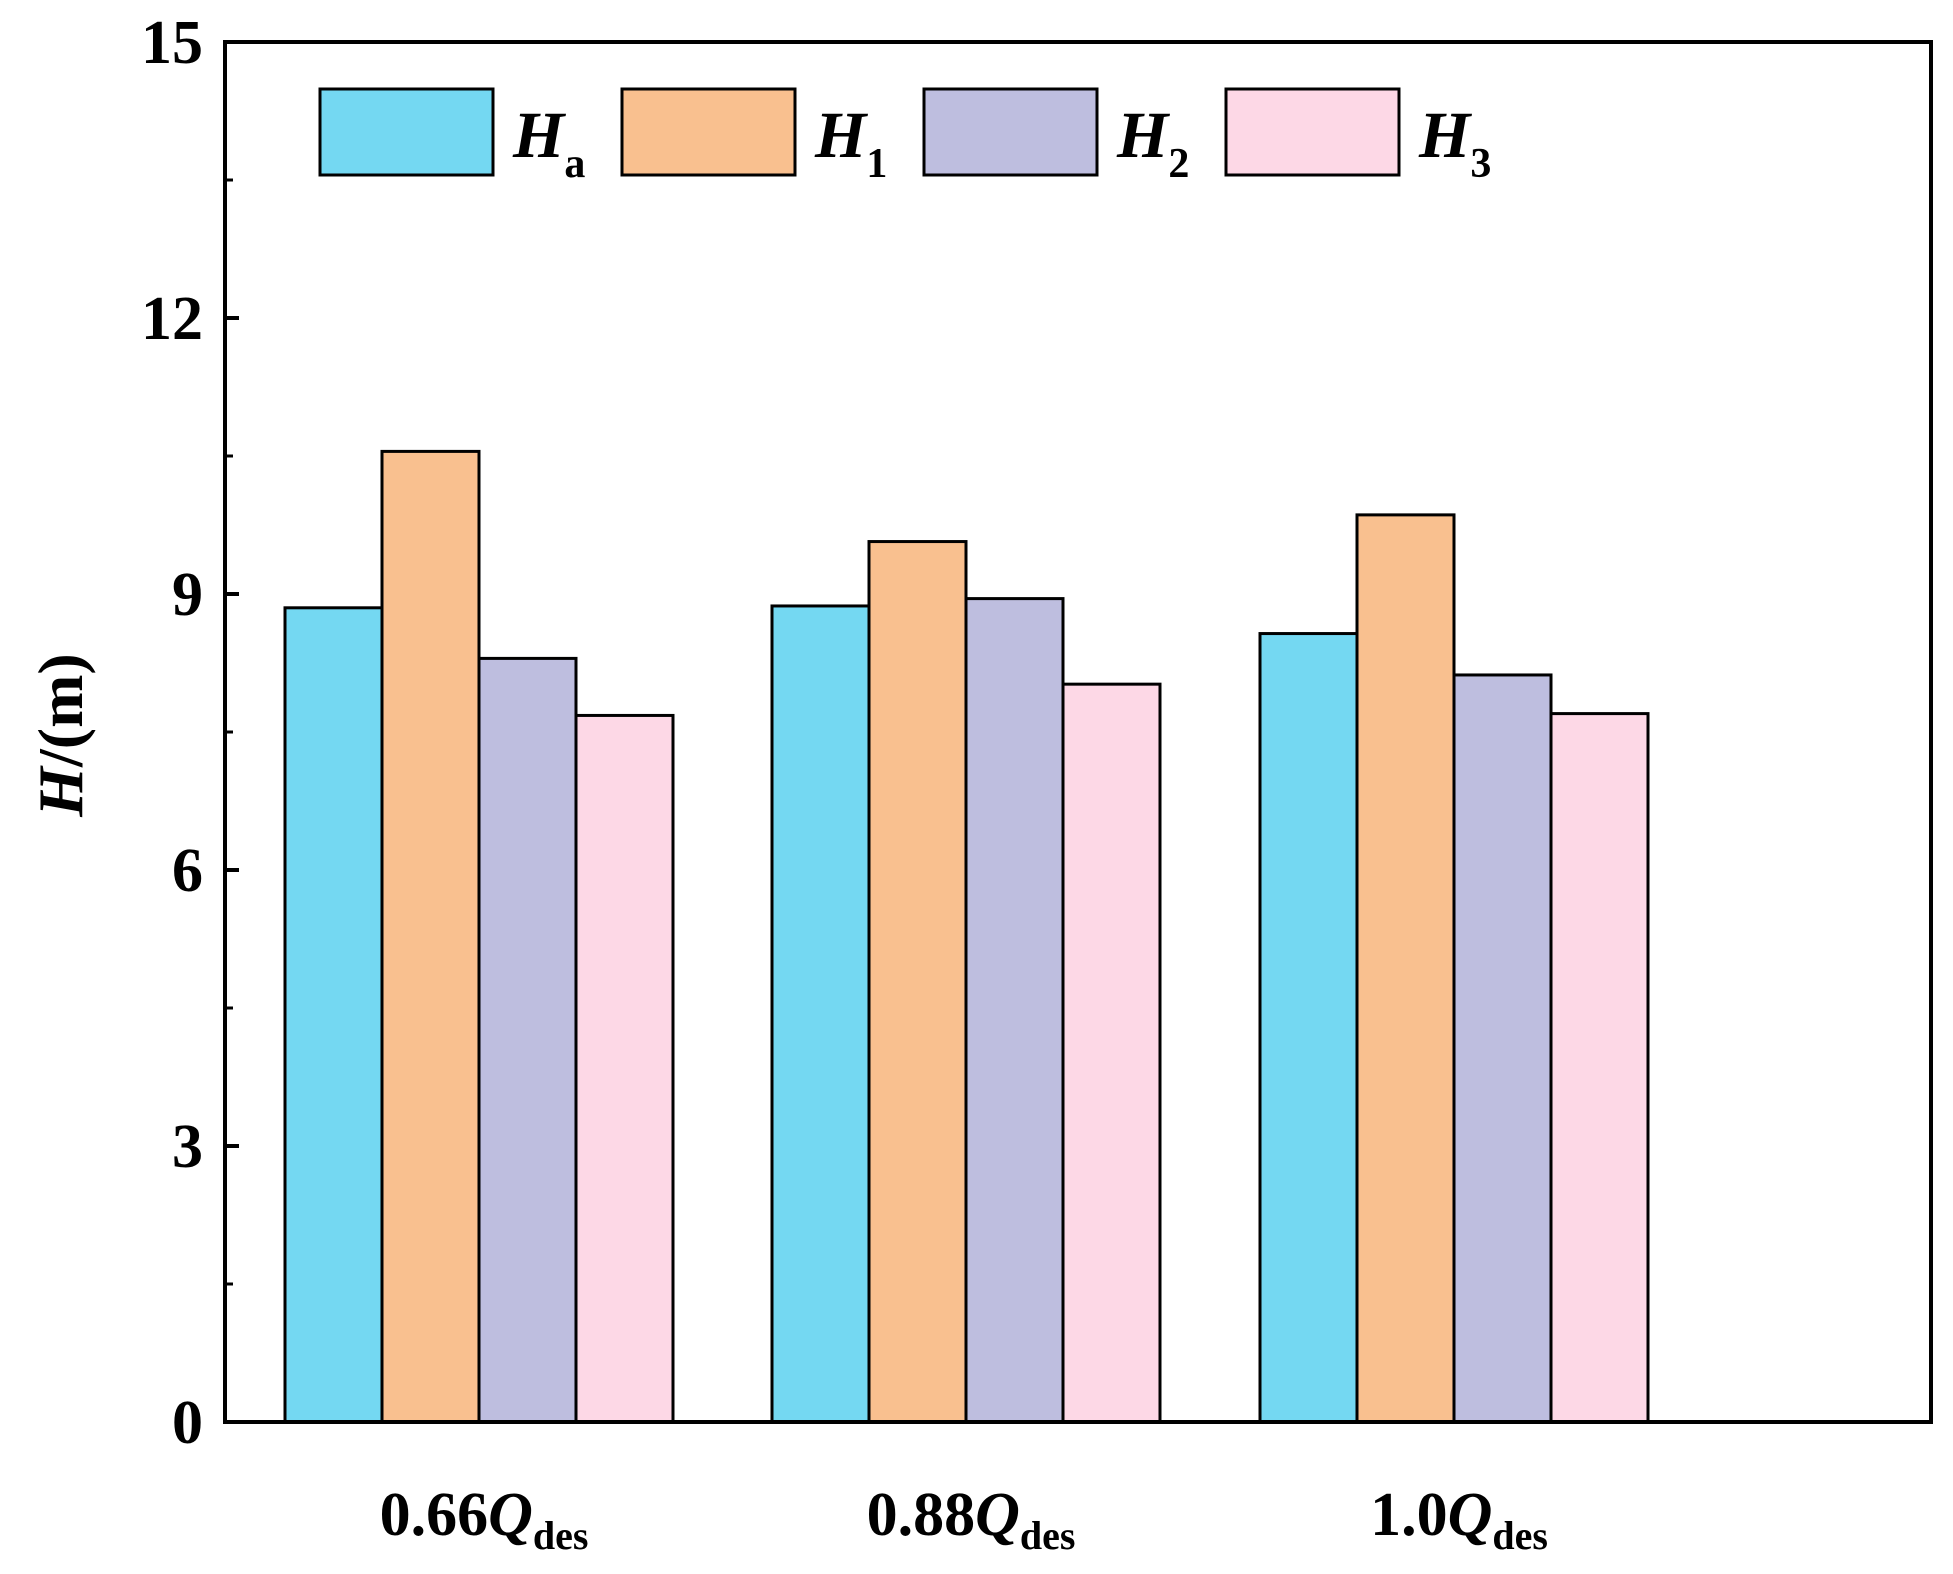  I want to click on svg-text: H/(m), so click(60, 735).